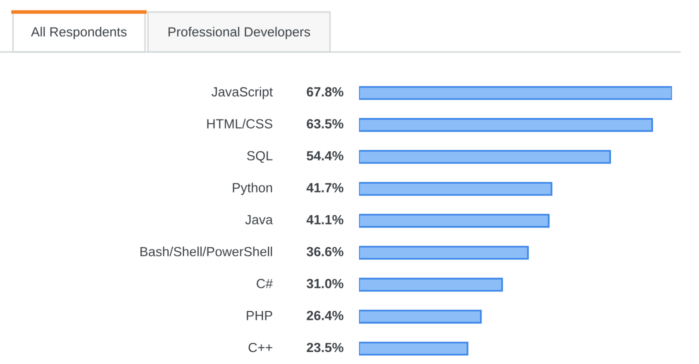  I want to click on y-tick-label: PHP, so click(259, 315).